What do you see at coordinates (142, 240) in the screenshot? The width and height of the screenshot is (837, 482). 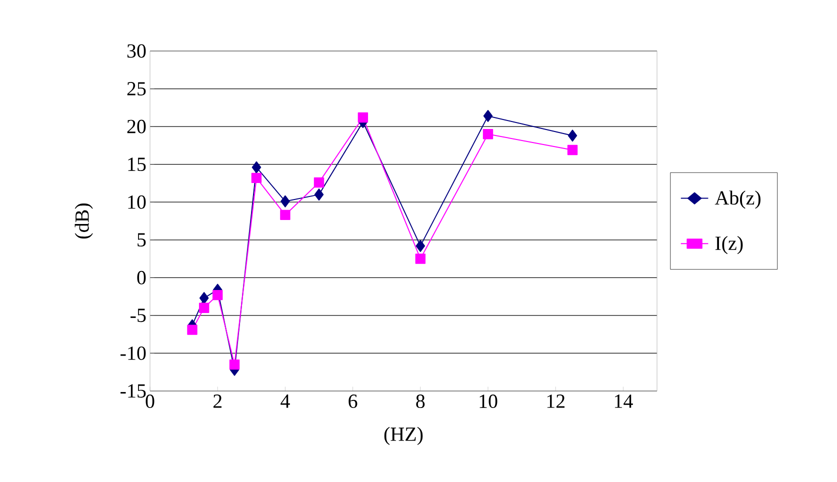 I see `y-tick-label: 5` at bounding box center [142, 240].